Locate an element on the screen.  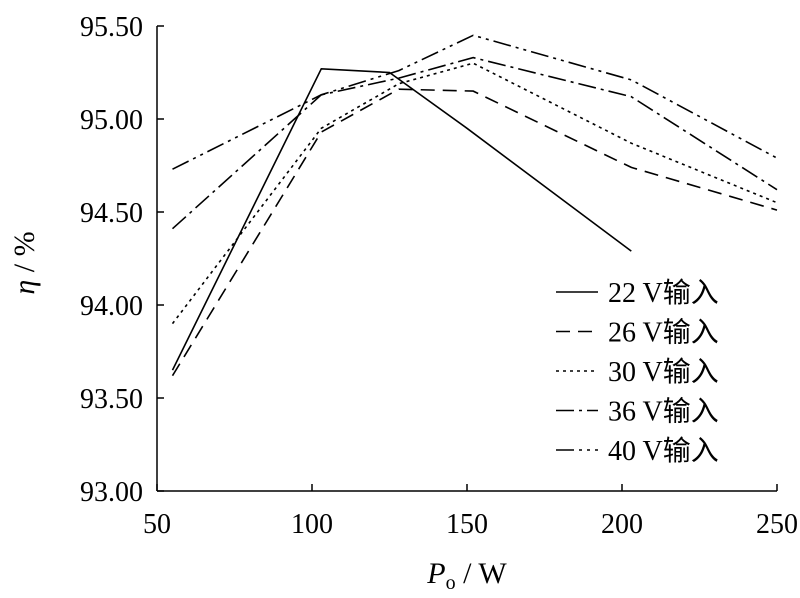
x-tick-label: 100 is located at coordinates (312, 524).